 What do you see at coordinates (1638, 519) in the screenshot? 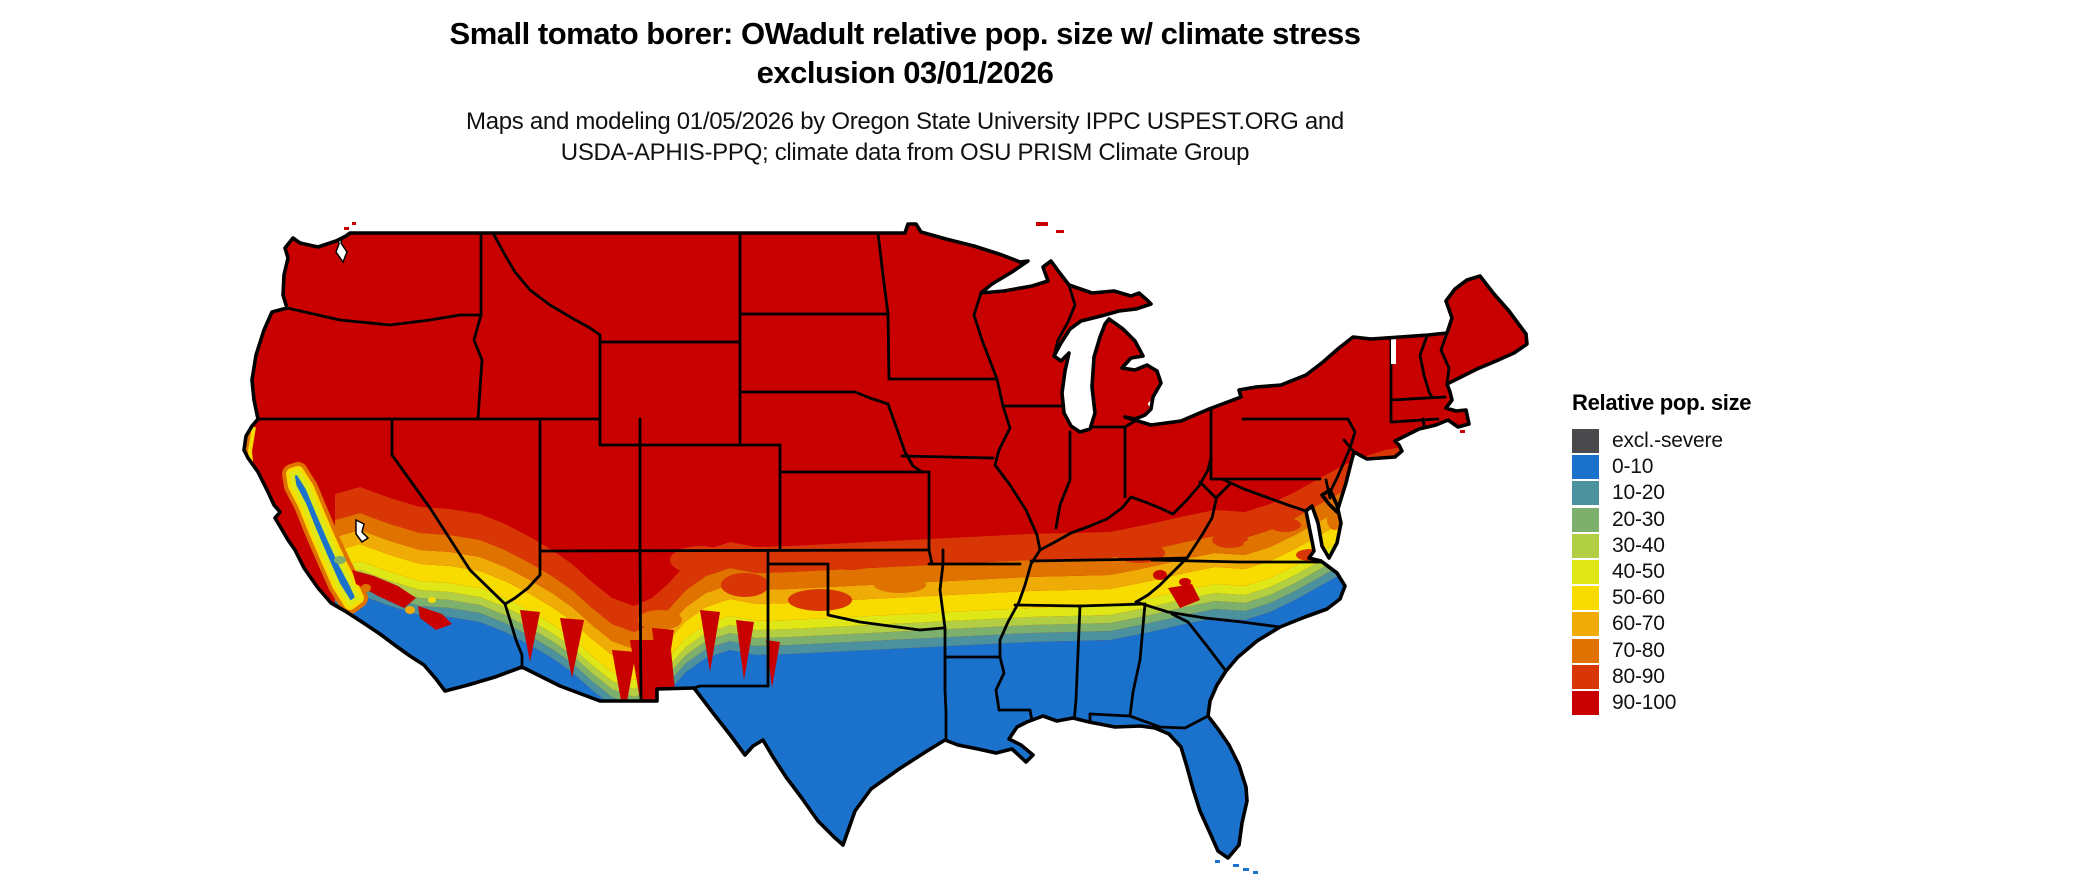
I see `legend-label: 20-30` at bounding box center [1638, 519].